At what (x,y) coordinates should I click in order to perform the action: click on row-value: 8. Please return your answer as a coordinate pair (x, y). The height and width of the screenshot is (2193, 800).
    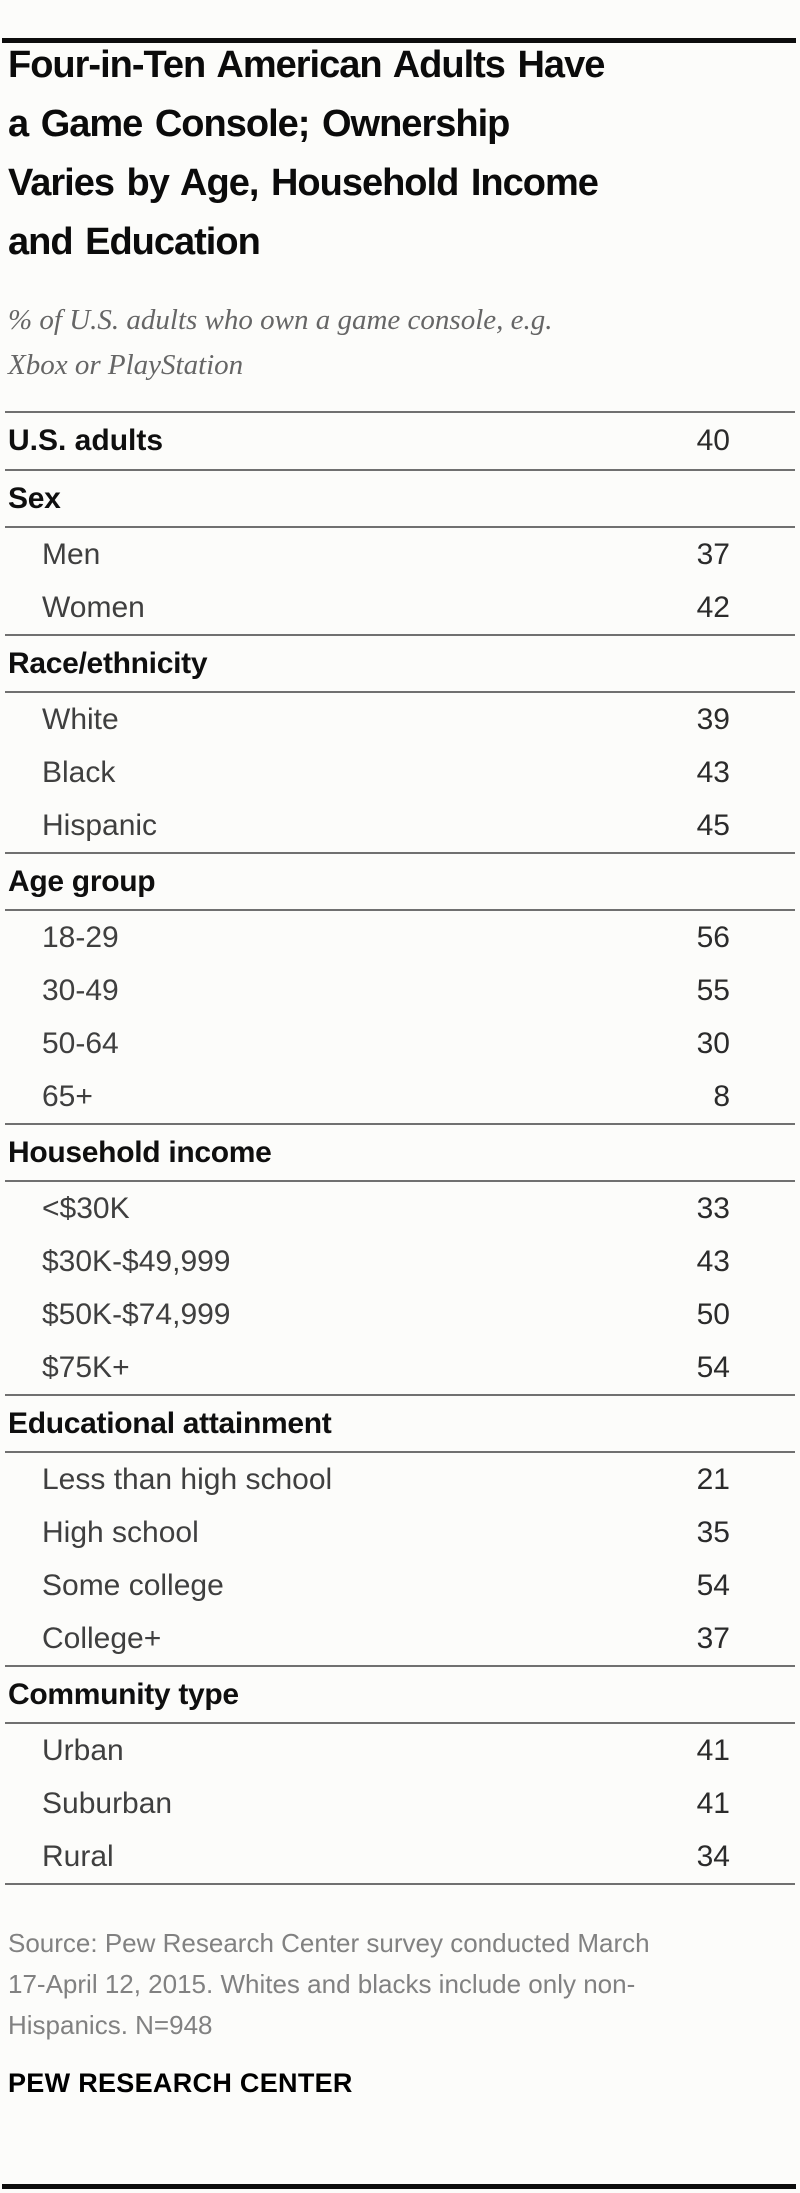
    Looking at the image, I should click on (721, 1096).